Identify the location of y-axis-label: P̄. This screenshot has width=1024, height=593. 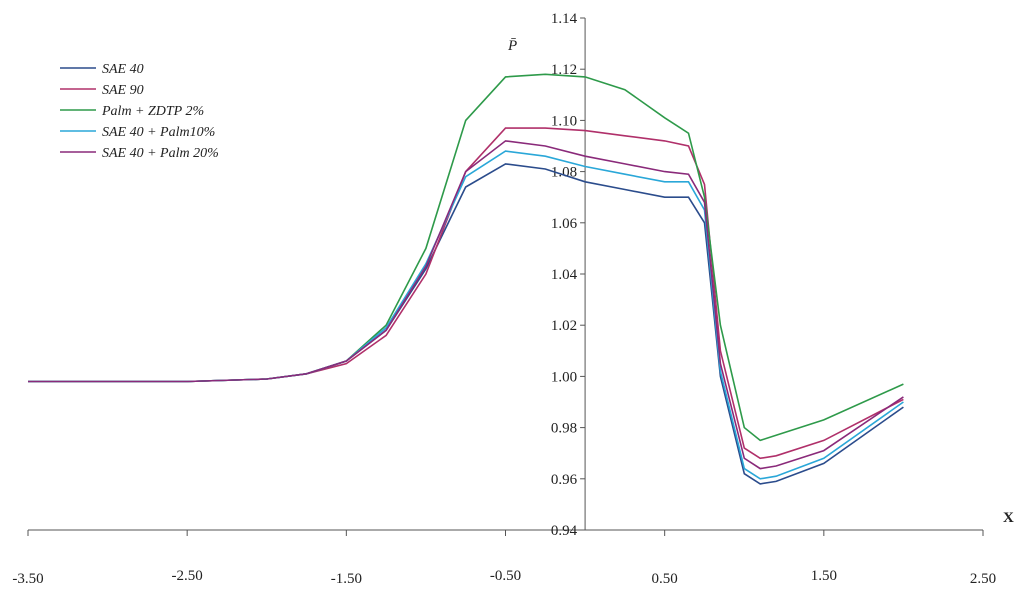
(512, 46).